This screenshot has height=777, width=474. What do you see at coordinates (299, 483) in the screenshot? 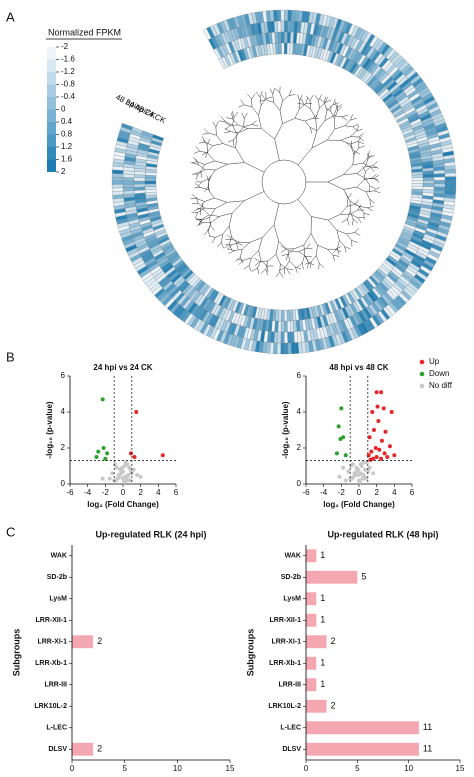
I see `y-tick-label: 0` at bounding box center [299, 483].